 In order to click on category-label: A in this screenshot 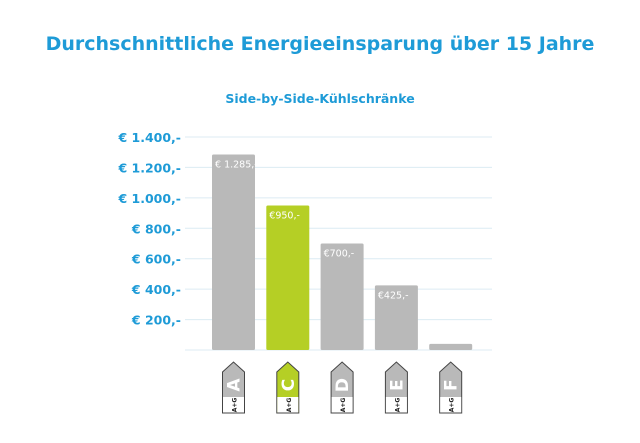, I will do `click(235, 385)`.